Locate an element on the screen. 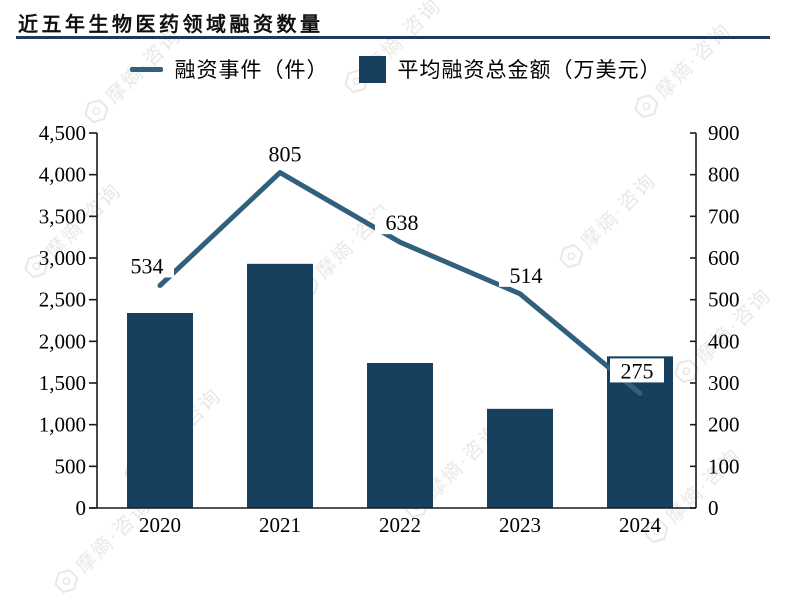 The height and width of the screenshot is (599, 791). left-axis-tick-label: 0 is located at coordinates (81, 508).